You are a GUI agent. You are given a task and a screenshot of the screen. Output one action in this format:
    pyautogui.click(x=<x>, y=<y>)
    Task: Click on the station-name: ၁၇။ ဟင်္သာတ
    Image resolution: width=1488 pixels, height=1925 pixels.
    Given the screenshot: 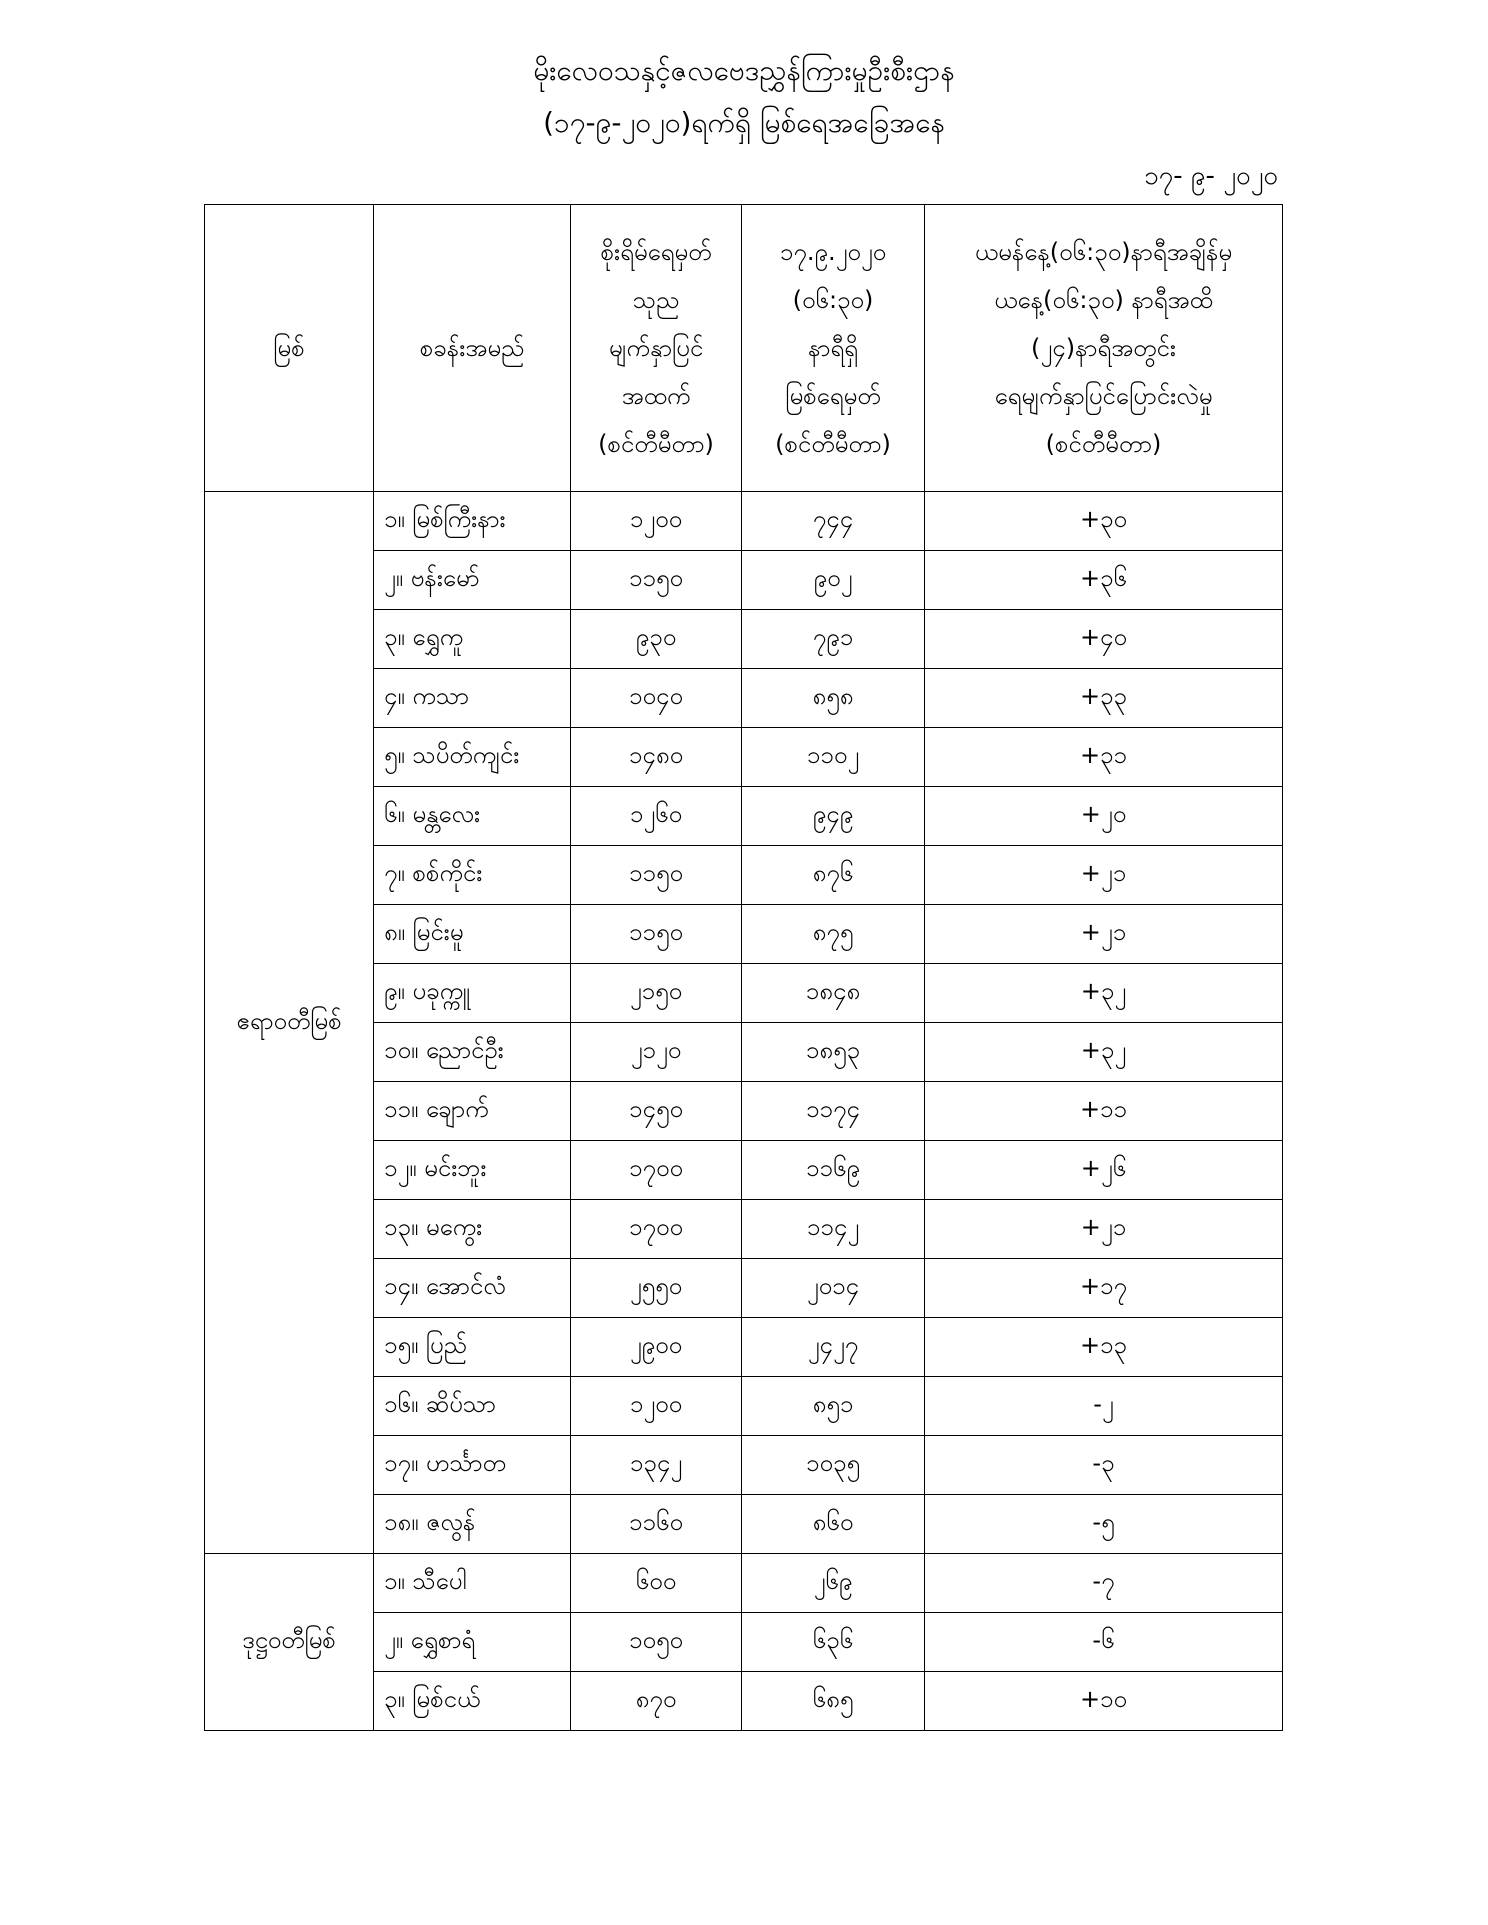 What is the action you would take?
    pyautogui.click(x=472, y=1465)
    